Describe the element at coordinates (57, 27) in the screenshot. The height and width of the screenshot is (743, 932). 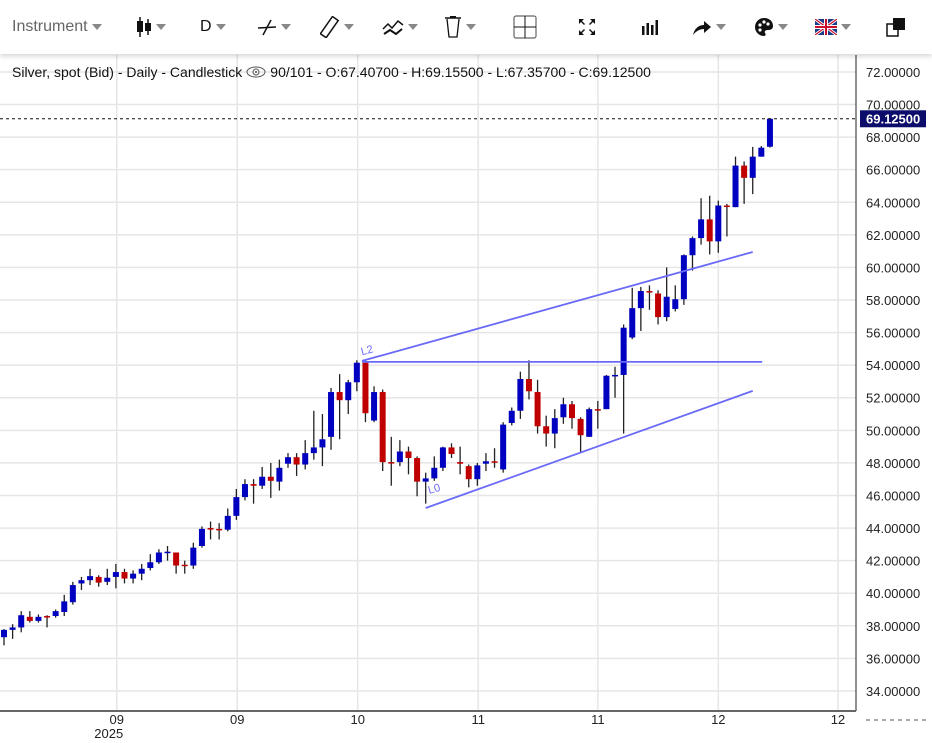
I see `instrument-select: Instrument` at that location.